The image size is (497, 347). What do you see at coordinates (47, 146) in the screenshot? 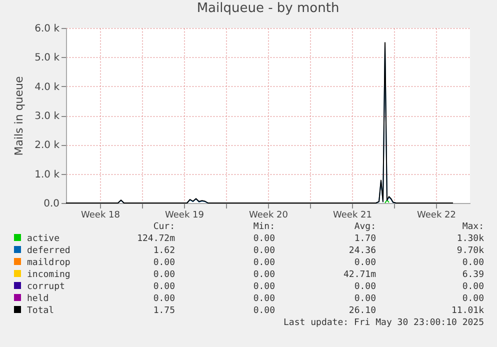
I see `y-tick-label: 2.0 k` at bounding box center [47, 146].